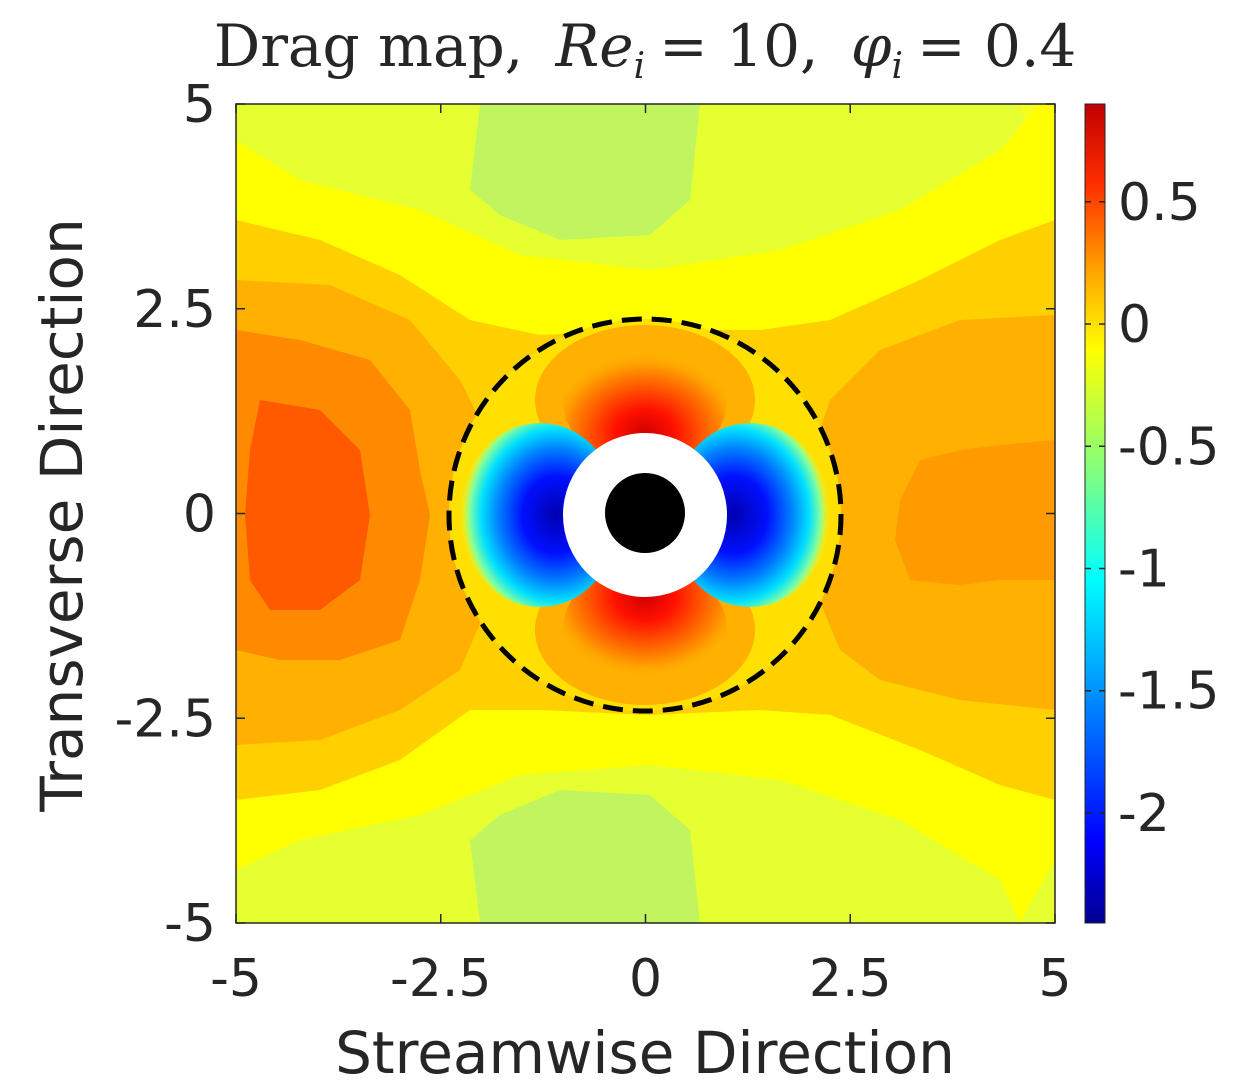  Describe the element at coordinates (1168, 447) in the screenshot. I see `colorbar-tick-label: -0.5` at that location.